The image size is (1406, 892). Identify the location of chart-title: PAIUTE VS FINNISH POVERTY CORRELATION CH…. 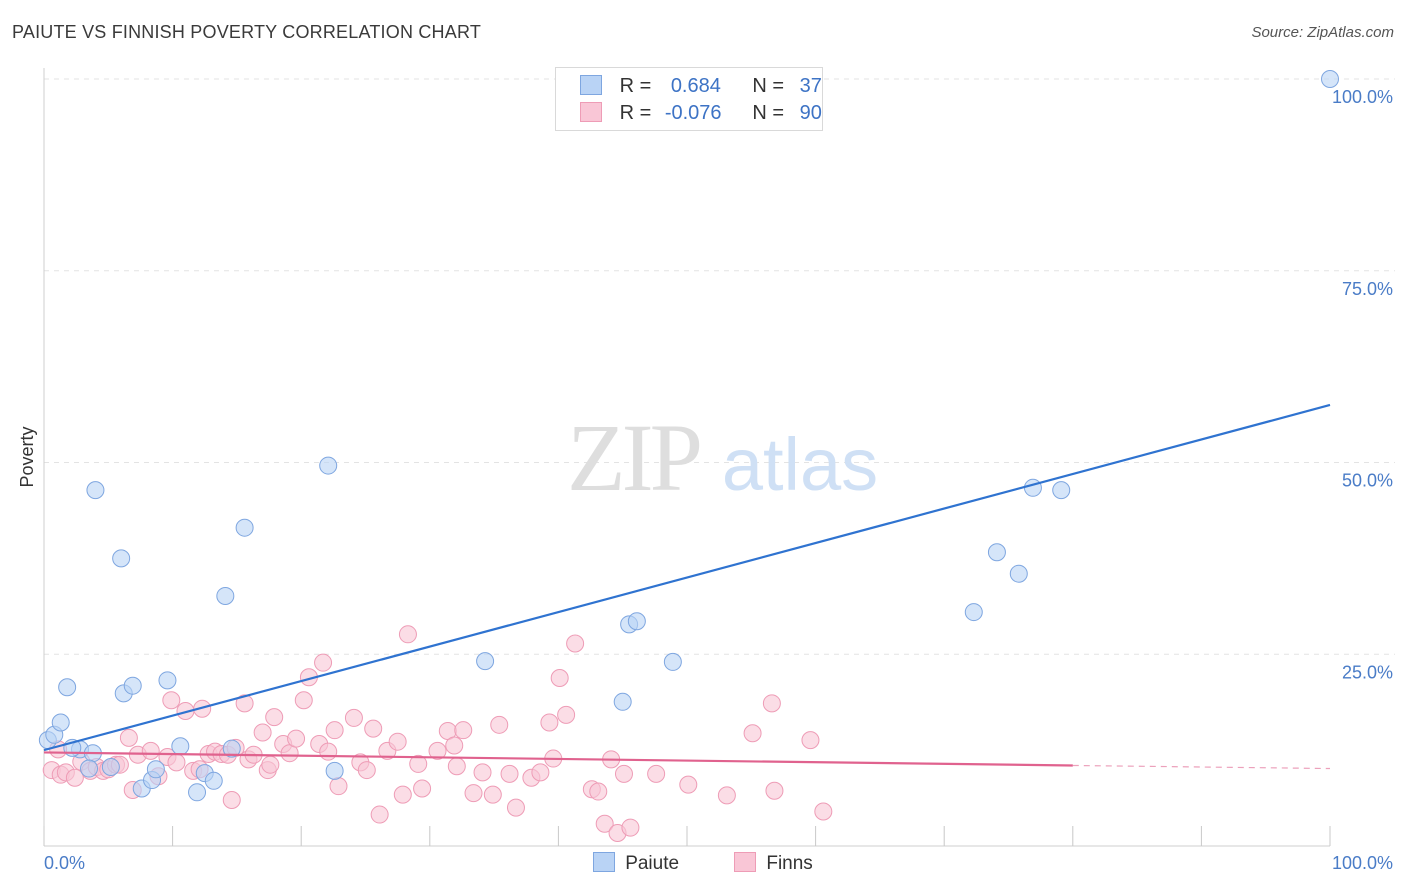
(247, 32).